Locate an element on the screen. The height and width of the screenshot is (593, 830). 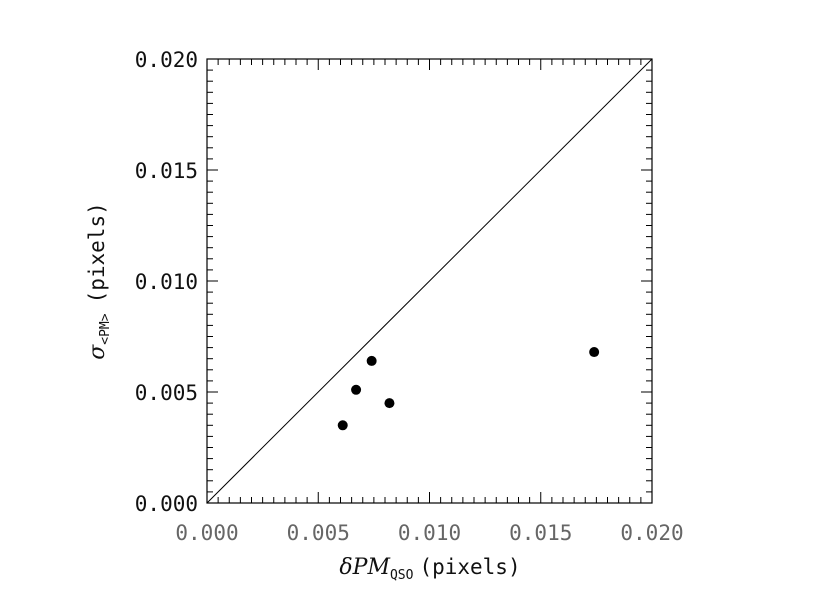
x-tick-label: 0.000 is located at coordinates (206, 533).